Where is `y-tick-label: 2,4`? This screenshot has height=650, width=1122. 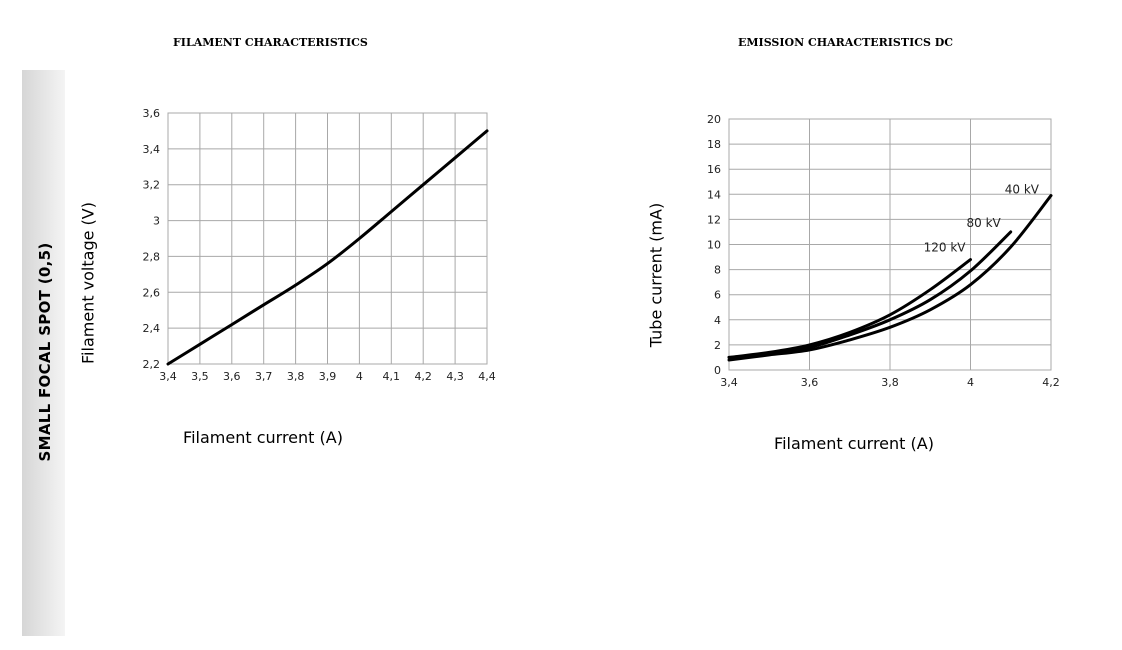 y-tick-label: 2,4 is located at coordinates (152, 328).